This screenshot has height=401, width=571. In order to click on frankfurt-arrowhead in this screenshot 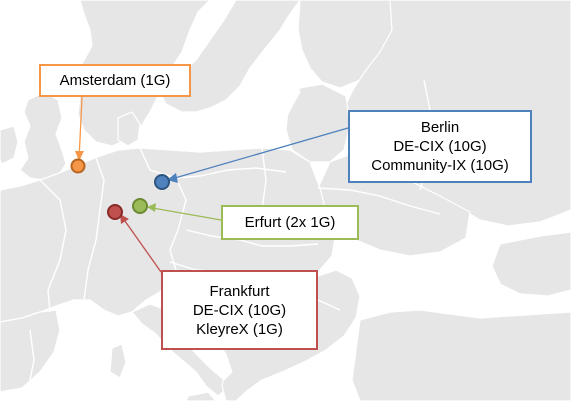, I will do `click(124, 219)`.